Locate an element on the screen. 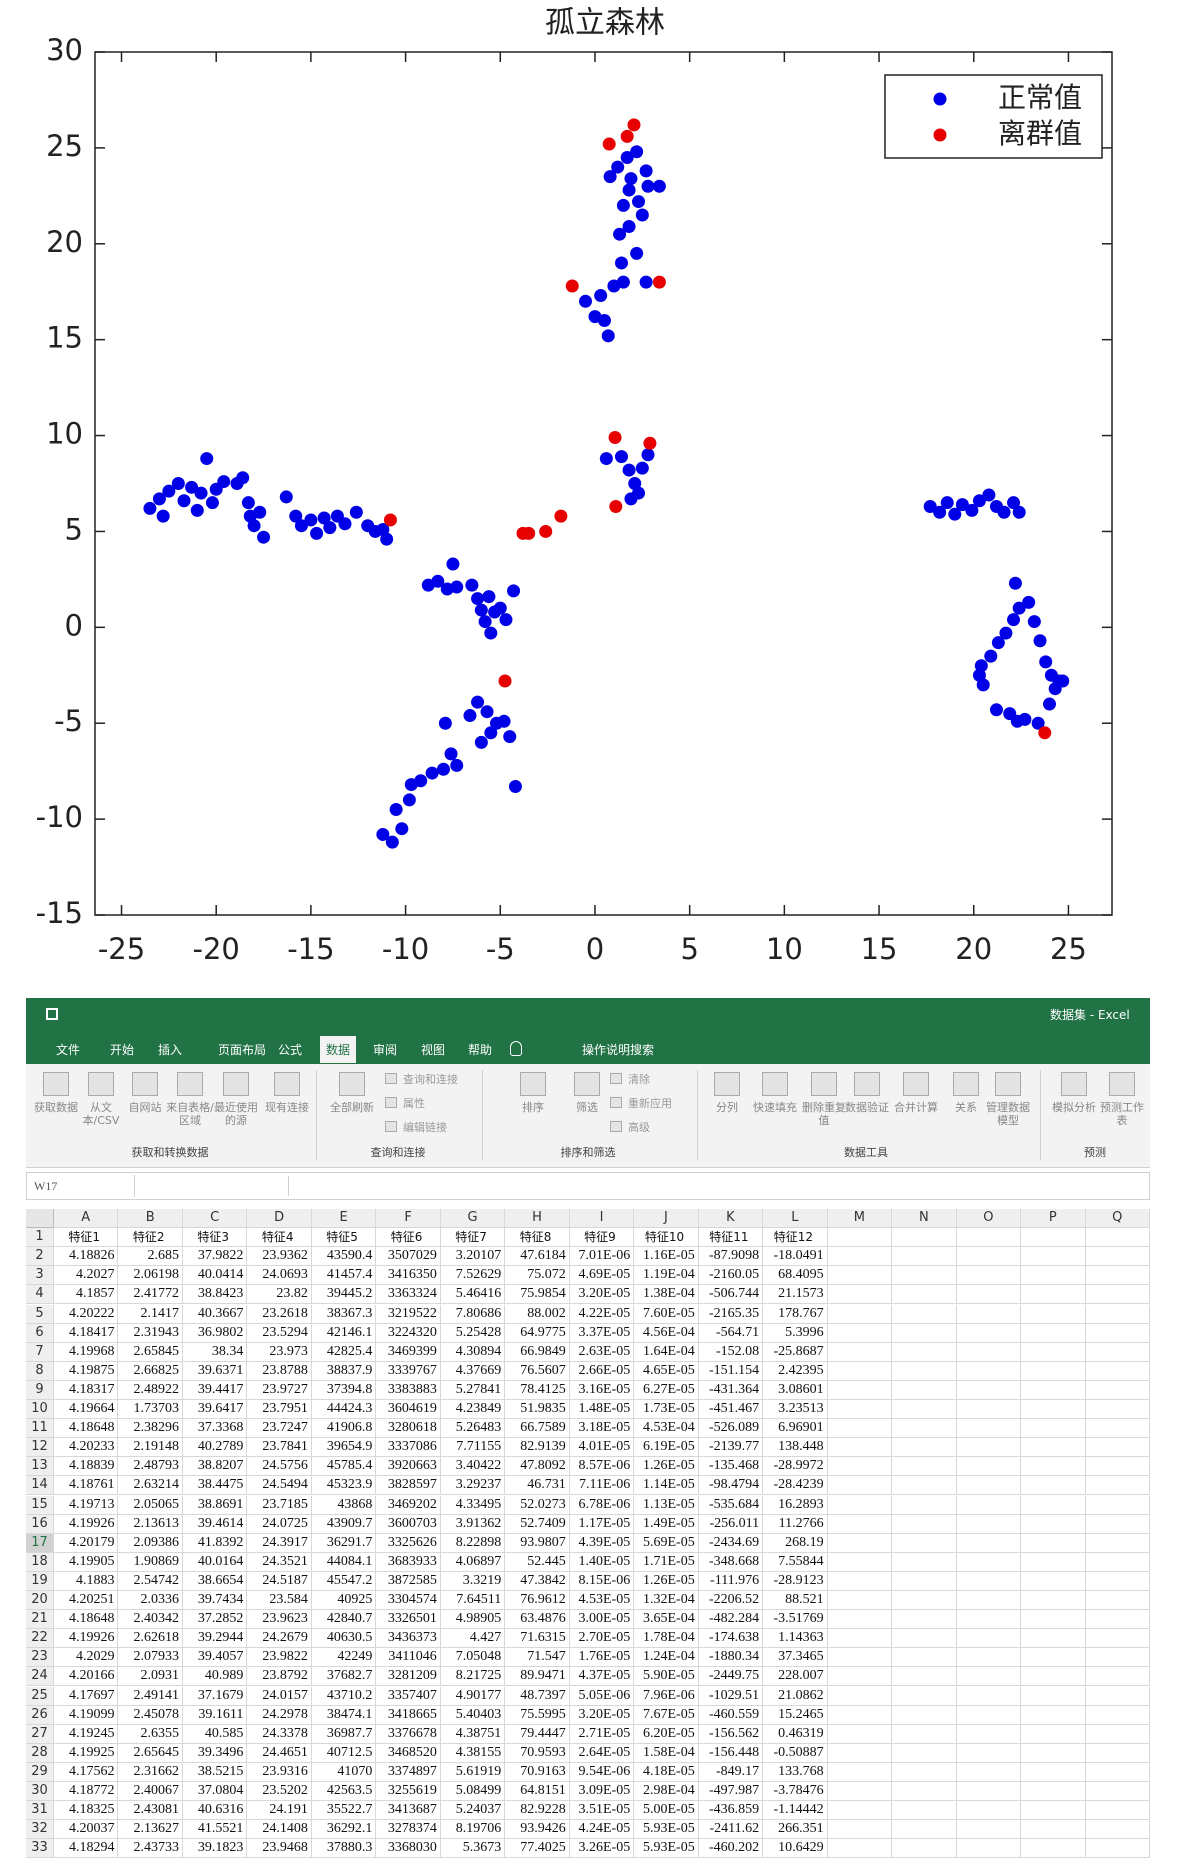 Image resolution: width=1187 pixels, height=1858 pixels. data-cell: 3411046 is located at coordinates (408, 1658).